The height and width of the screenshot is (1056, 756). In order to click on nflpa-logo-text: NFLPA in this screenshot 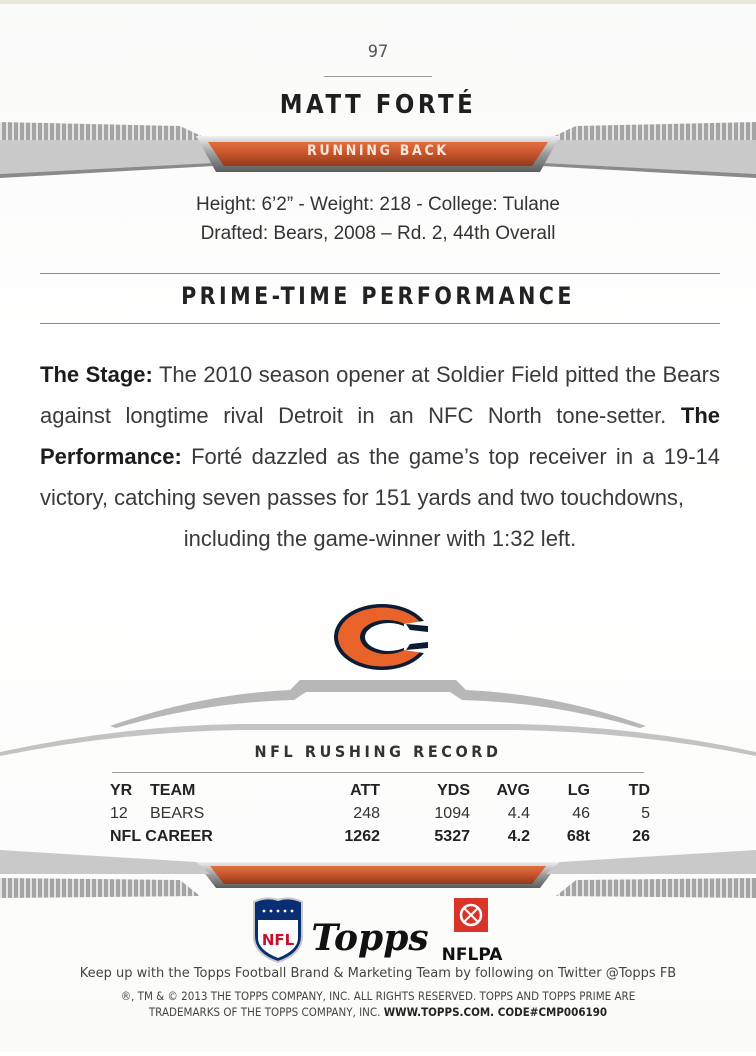, I will do `click(473, 955)`.